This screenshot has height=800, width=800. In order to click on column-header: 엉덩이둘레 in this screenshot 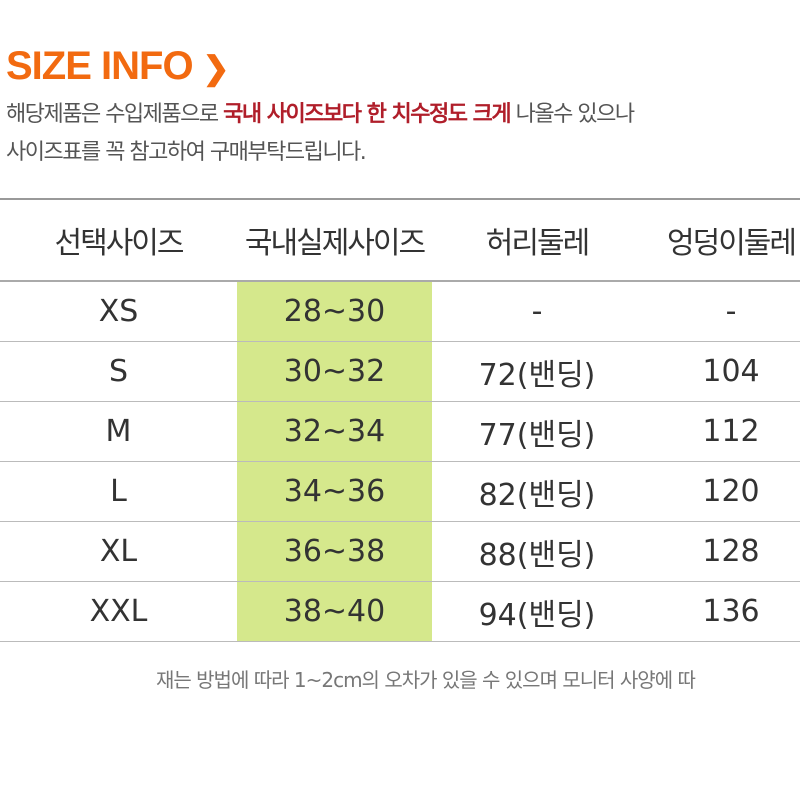, I will do `click(721, 240)`.